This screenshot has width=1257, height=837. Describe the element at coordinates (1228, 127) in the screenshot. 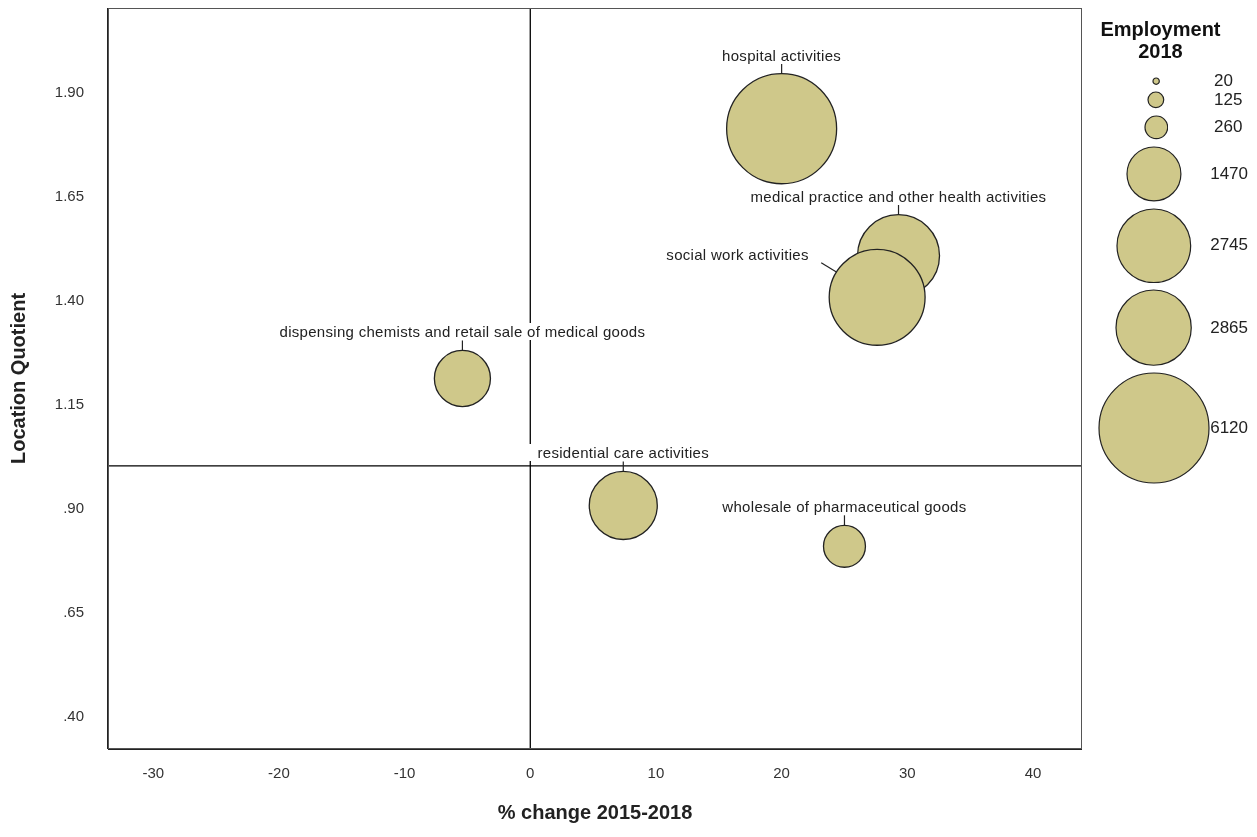

I see `legend-label: 260` at that location.